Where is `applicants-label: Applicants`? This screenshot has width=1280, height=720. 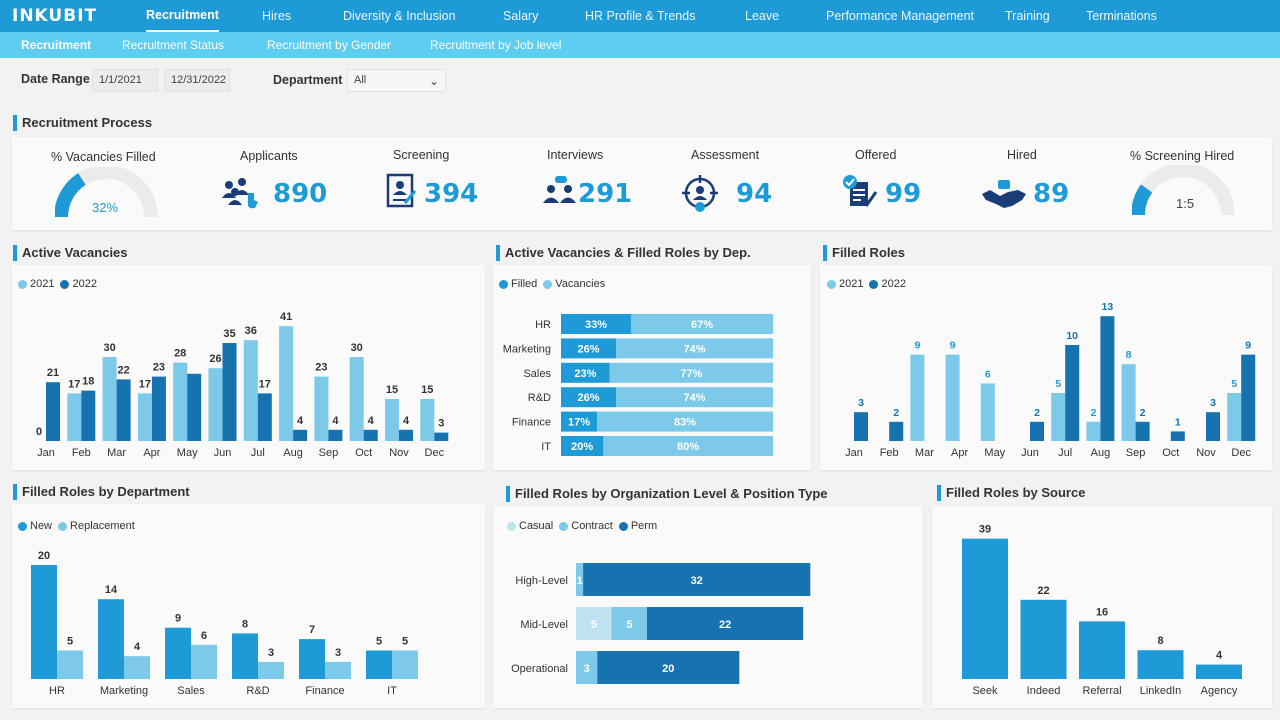
applicants-label: Applicants is located at coordinates (269, 156).